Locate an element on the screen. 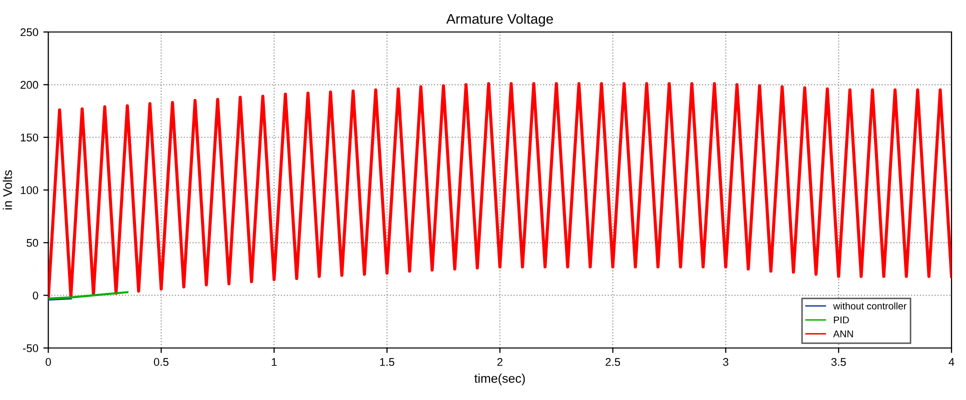  x-axis-title: time(sec) is located at coordinates (499, 380).